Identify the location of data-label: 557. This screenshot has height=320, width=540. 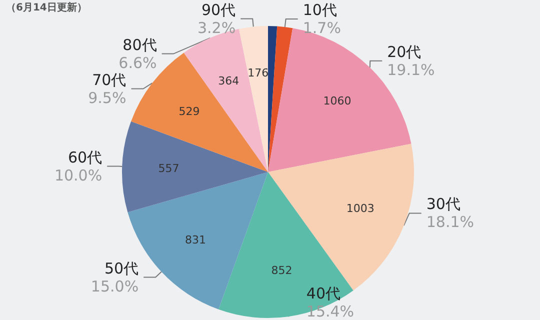
(169, 168).